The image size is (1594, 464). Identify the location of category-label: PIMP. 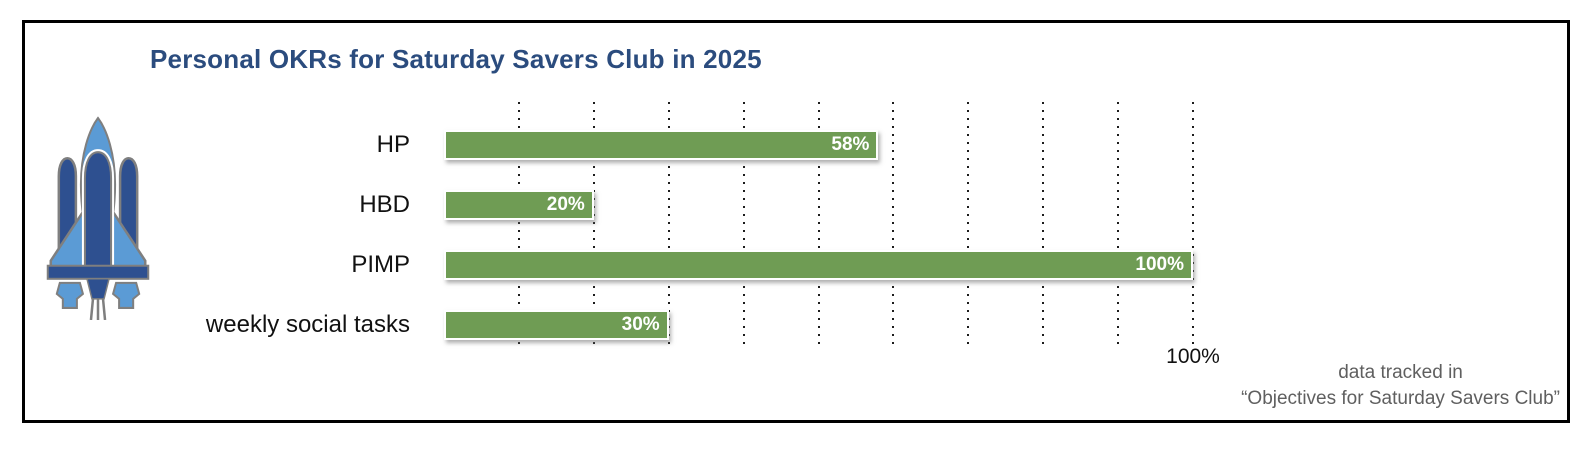
(380, 264).